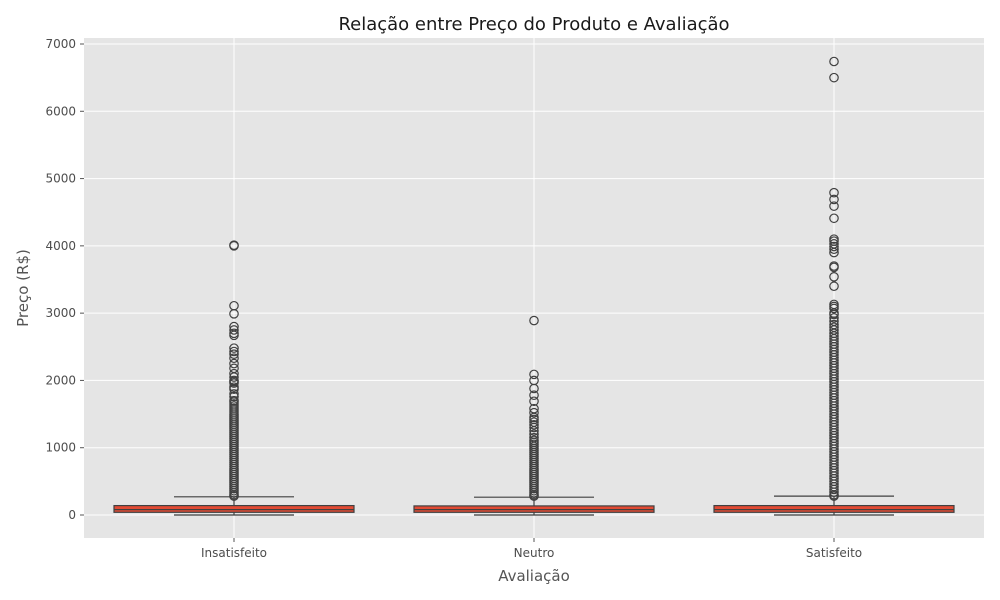 Image resolution: width=1000 pixels, height=600 pixels. Describe the element at coordinates (60, 448) in the screenshot. I see `y-tick-label: 1000` at that location.